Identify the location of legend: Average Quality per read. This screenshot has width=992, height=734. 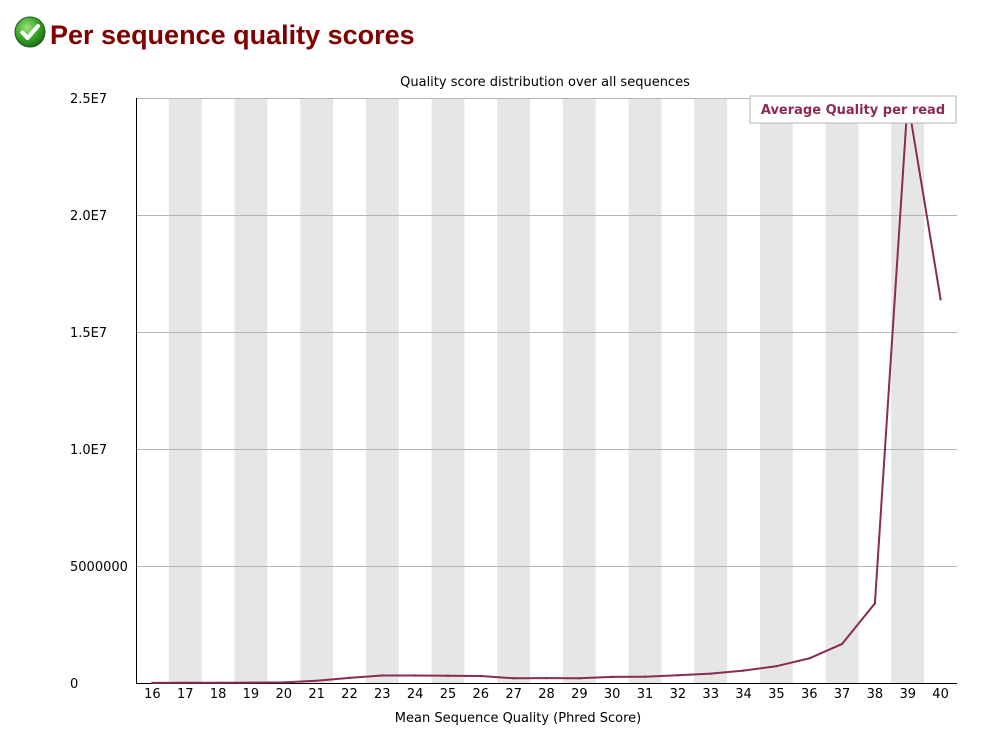
(853, 109).